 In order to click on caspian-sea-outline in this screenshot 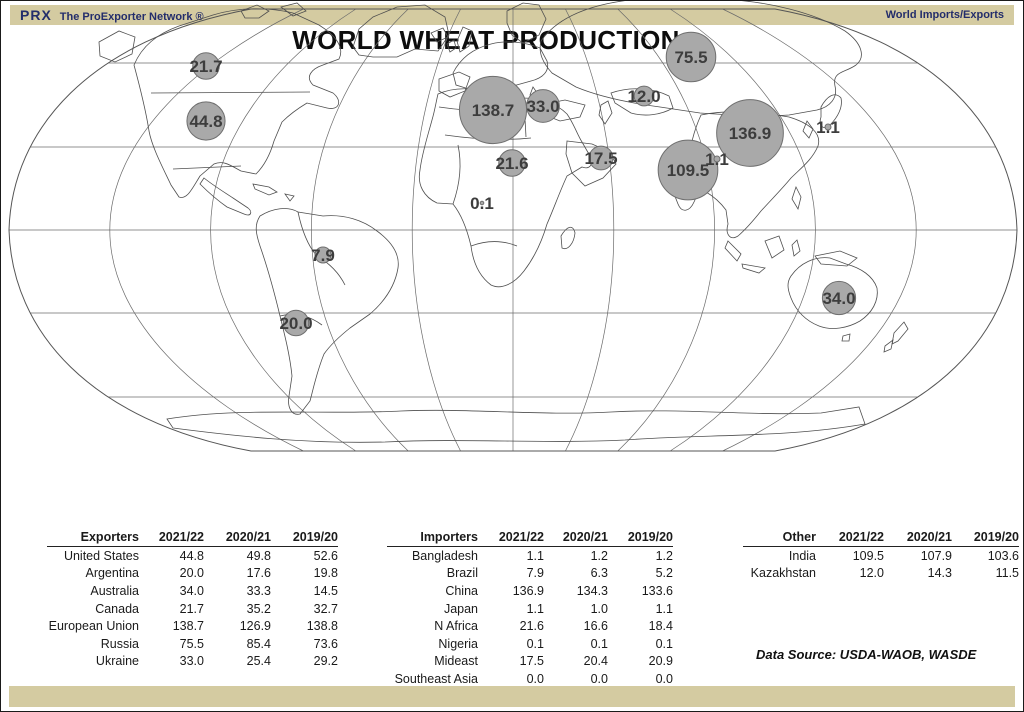, I will do `click(605, 112)`.